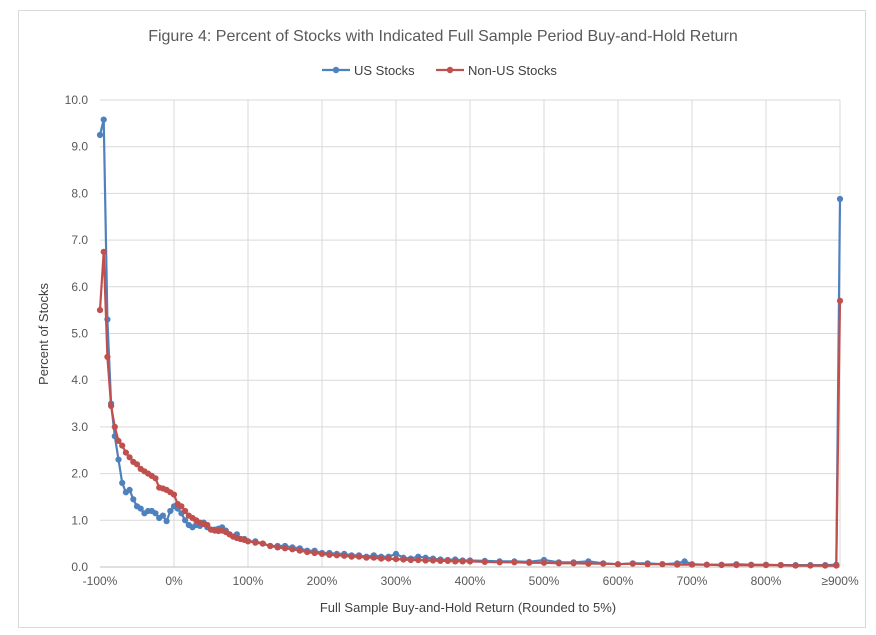  What do you see at coordinates (79, 474) in the screenshot?
I see `y-tick-label: 2.0` at bounding box center [79, 474].